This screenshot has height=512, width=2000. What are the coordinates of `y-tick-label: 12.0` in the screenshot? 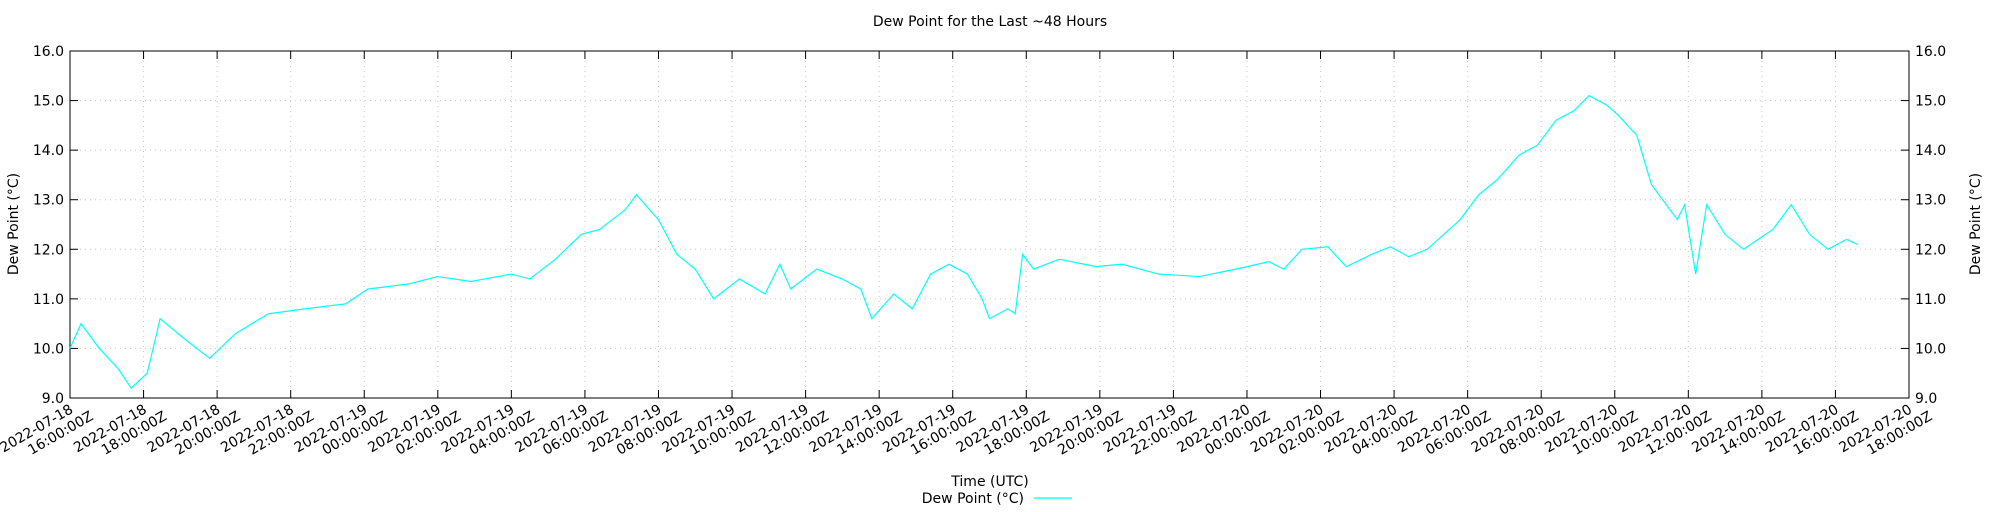 It's located at (48, 250).